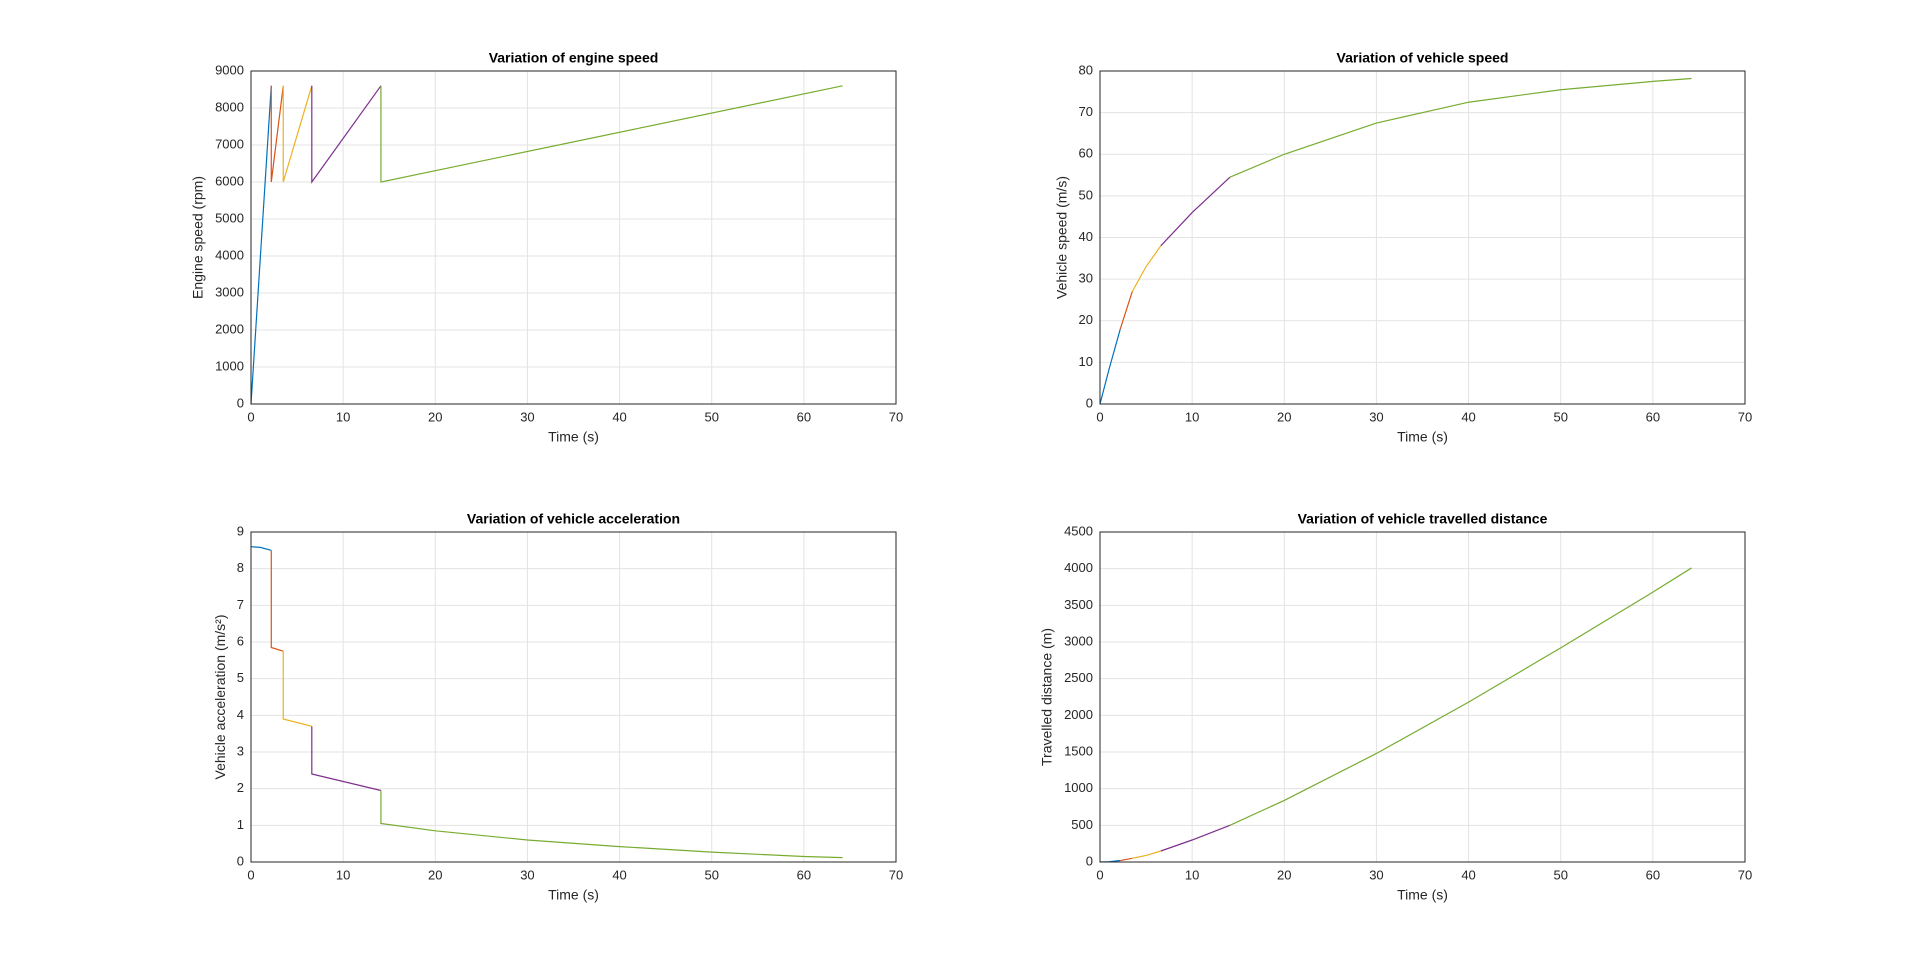 This screenshot has height=963, width=1920. What do you see at coordinates (240, 714) in the screenshot?
I see `y-tick-label: 4` at bounding box center [240, 714].